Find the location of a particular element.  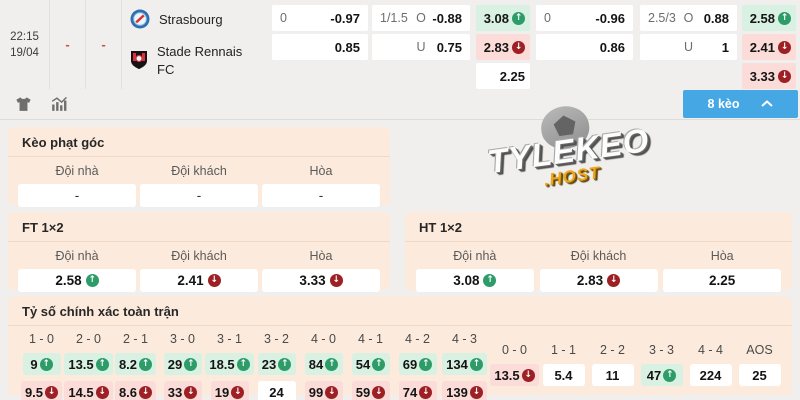

score-column: 0 - 0 13.5 ↓ is located at coordinates (514, 371).